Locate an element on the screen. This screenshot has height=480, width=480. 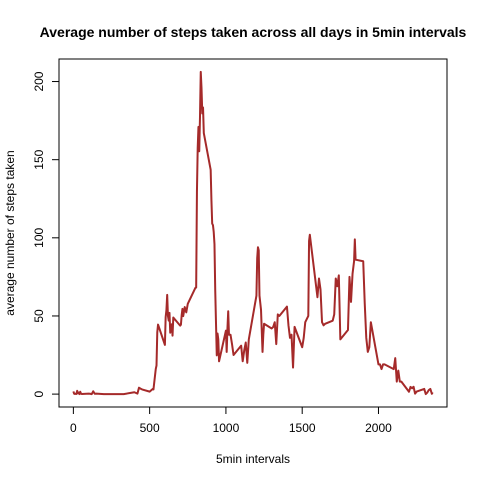
y-axis-label: average number of steps taken is located at coordinates (10, 232).